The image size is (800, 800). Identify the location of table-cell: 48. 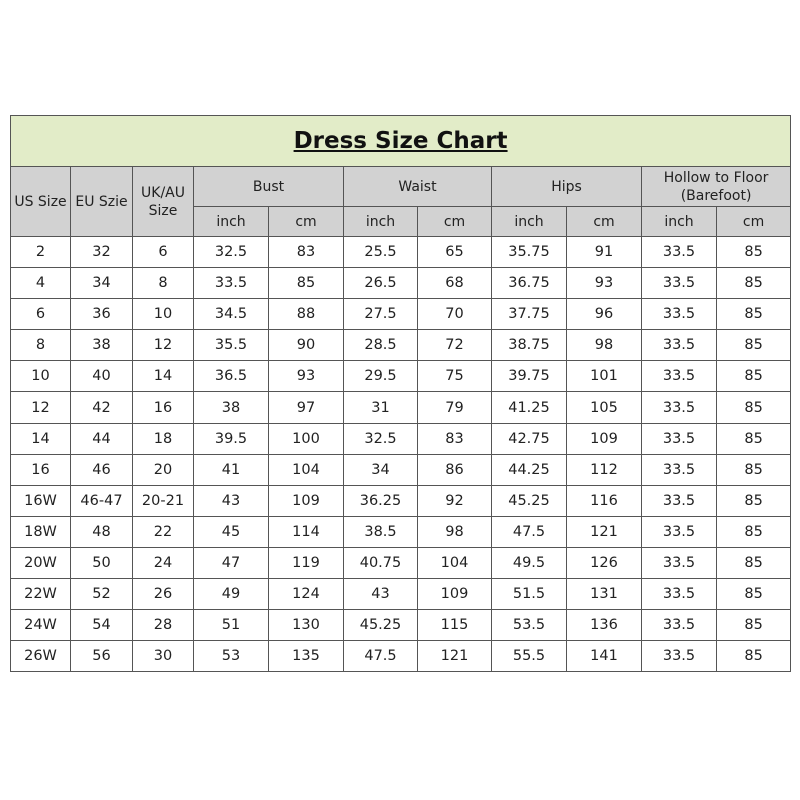
(101, 531).